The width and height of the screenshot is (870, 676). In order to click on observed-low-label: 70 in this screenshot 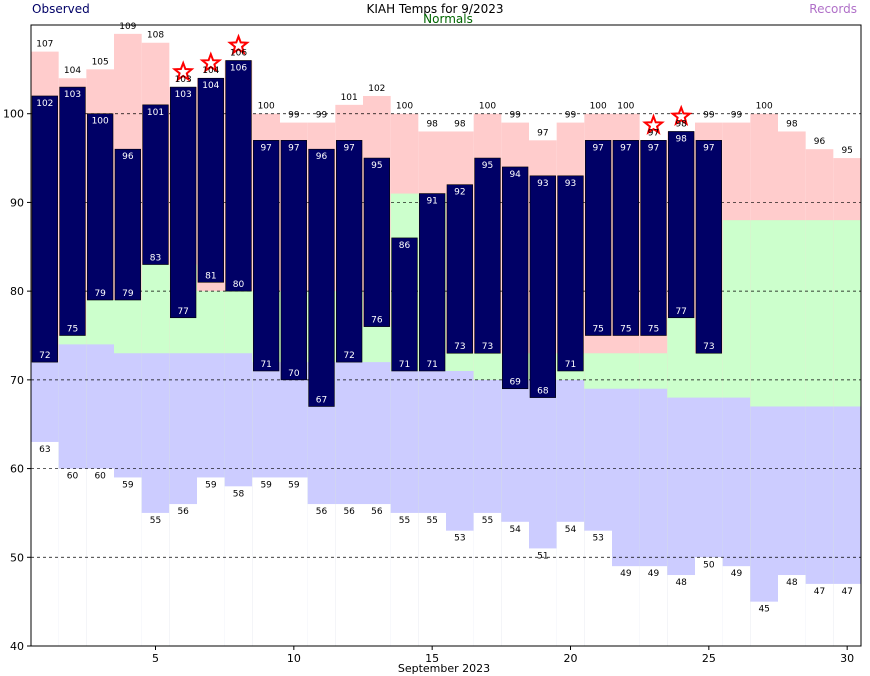, I will do `click(294, 374)`.